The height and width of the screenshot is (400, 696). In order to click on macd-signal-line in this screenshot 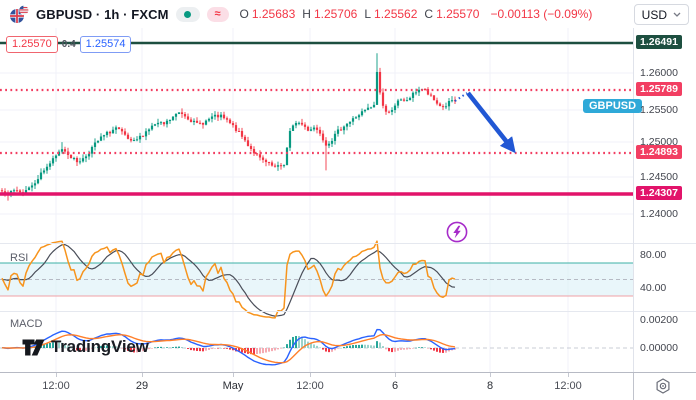, I will do `click(228, 348)`.